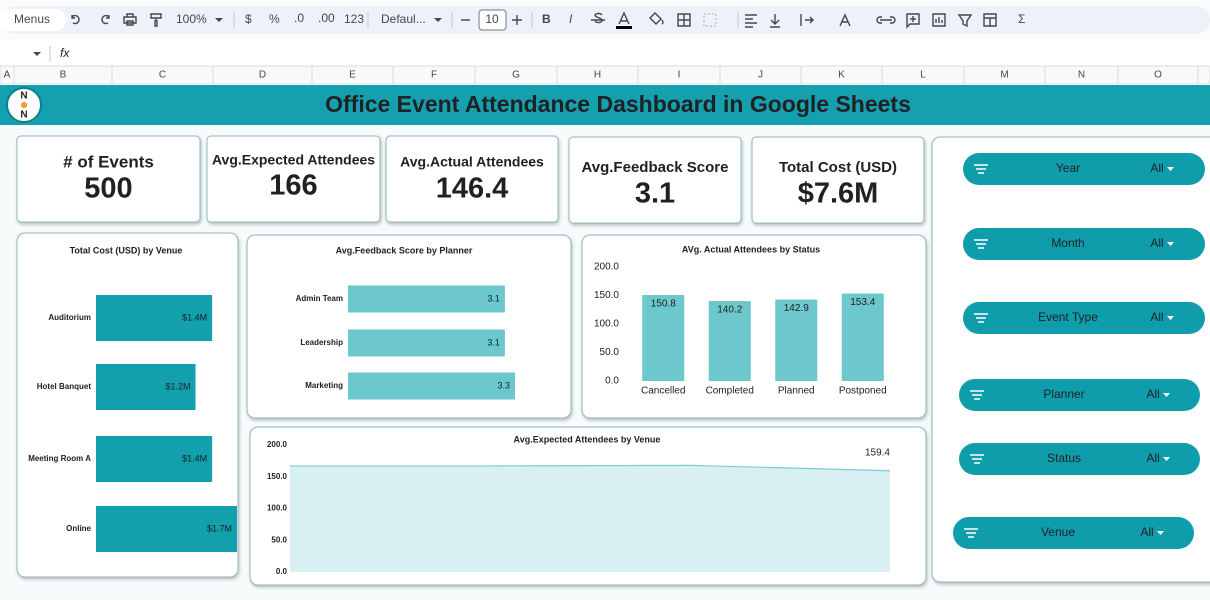 The image size is (1210, 600). What do you see at coordinates (923, 75) in the screenshot?
I see `column-letter: L` at bounding box center [923, 75].